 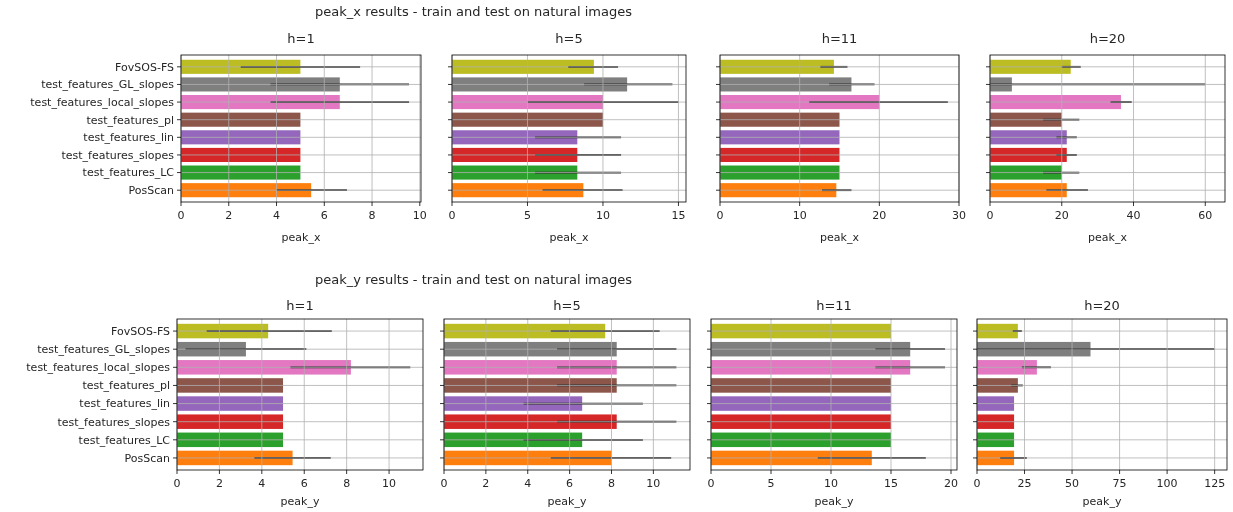 What do you see at coordinates (1205, 215) in the screenshot?
I see `x-tick-label: 60` at bounding box center [1205, 215].